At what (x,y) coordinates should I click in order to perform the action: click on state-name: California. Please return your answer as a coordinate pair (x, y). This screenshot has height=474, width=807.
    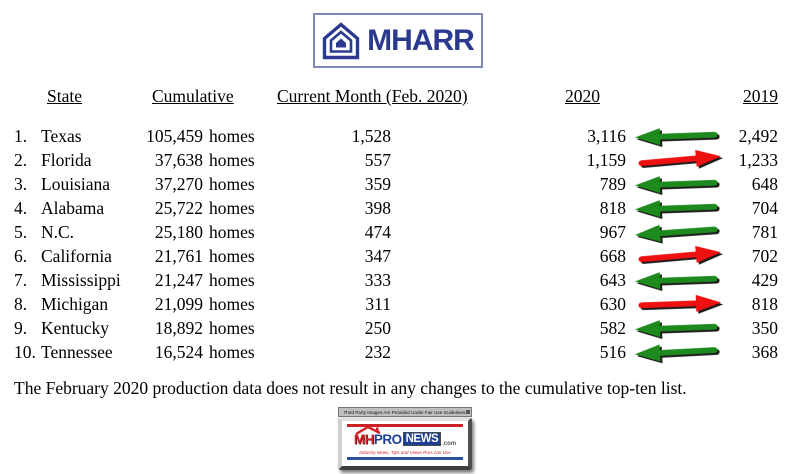
    Looking at the image, I should click on (76, 256).